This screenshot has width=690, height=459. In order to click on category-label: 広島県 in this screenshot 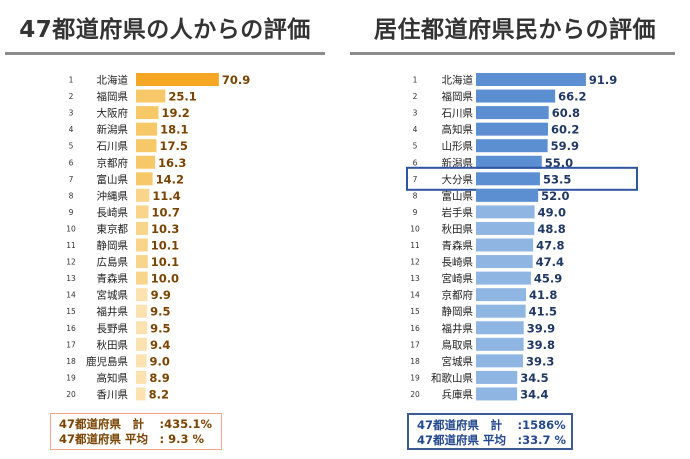, I will do `click(113, 262)`.